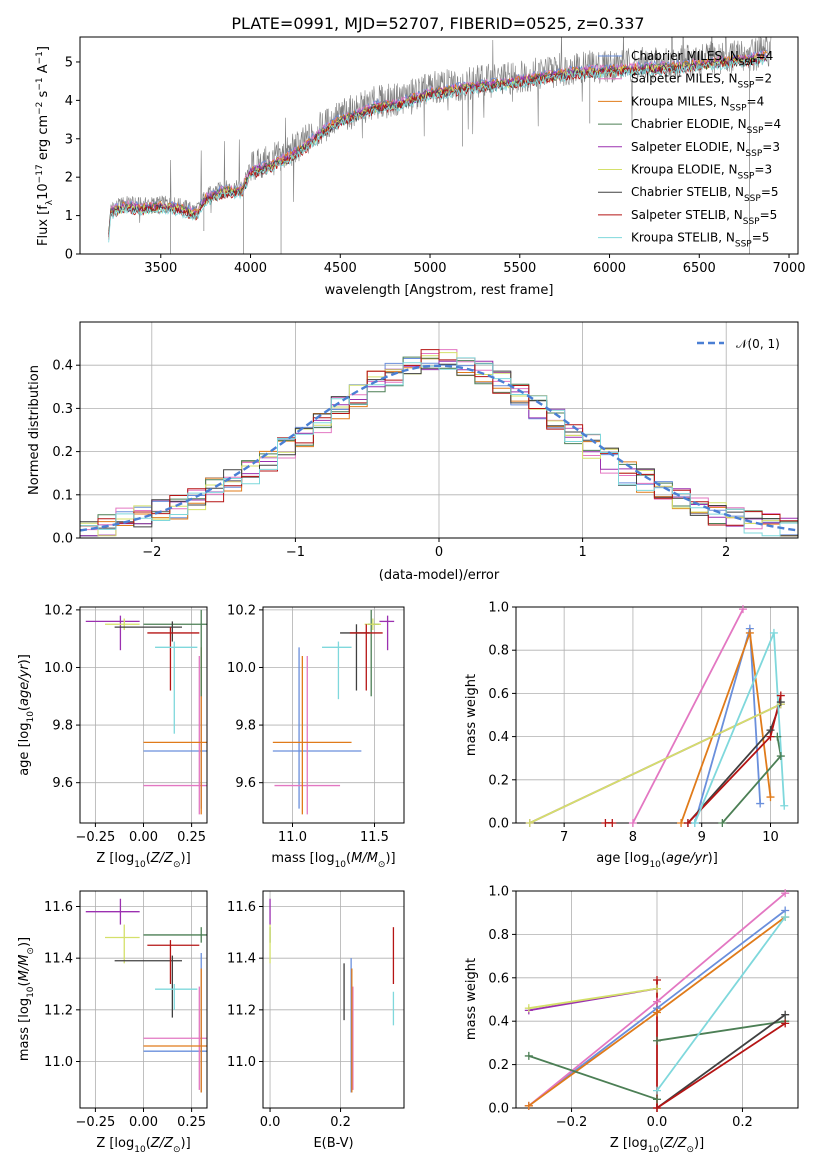 The height and width of the screenshot is (1170, 819). I want to click on y-tick-label: 11.6, so click(241, 907).